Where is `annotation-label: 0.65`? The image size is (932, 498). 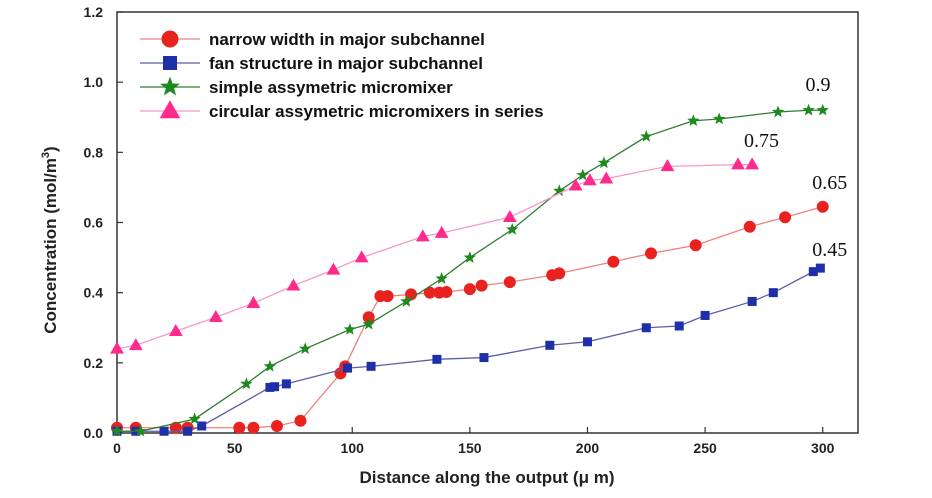
annotation-label: 0.65 is located at coordinates (829, 183).